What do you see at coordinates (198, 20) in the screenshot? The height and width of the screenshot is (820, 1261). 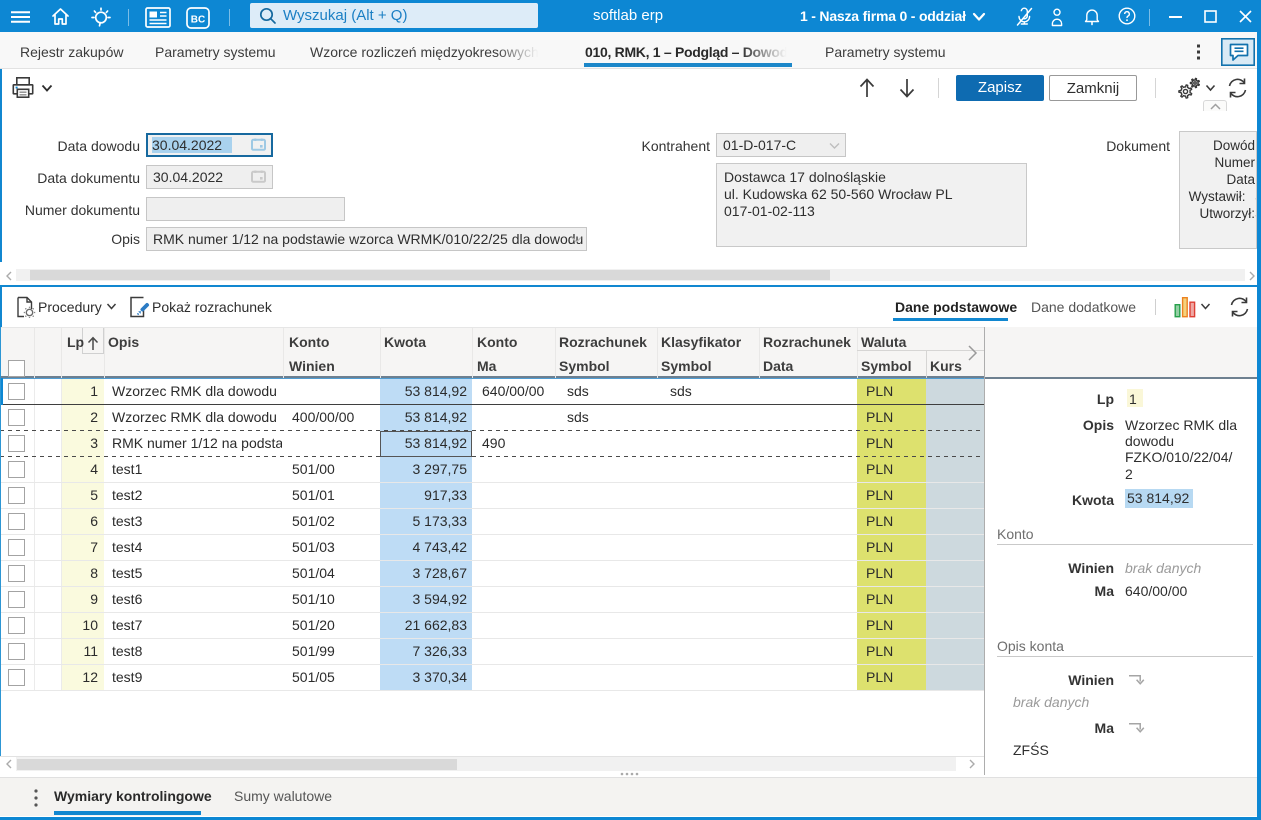 I see `svg-text: BC` at bounding box center [198, 20].